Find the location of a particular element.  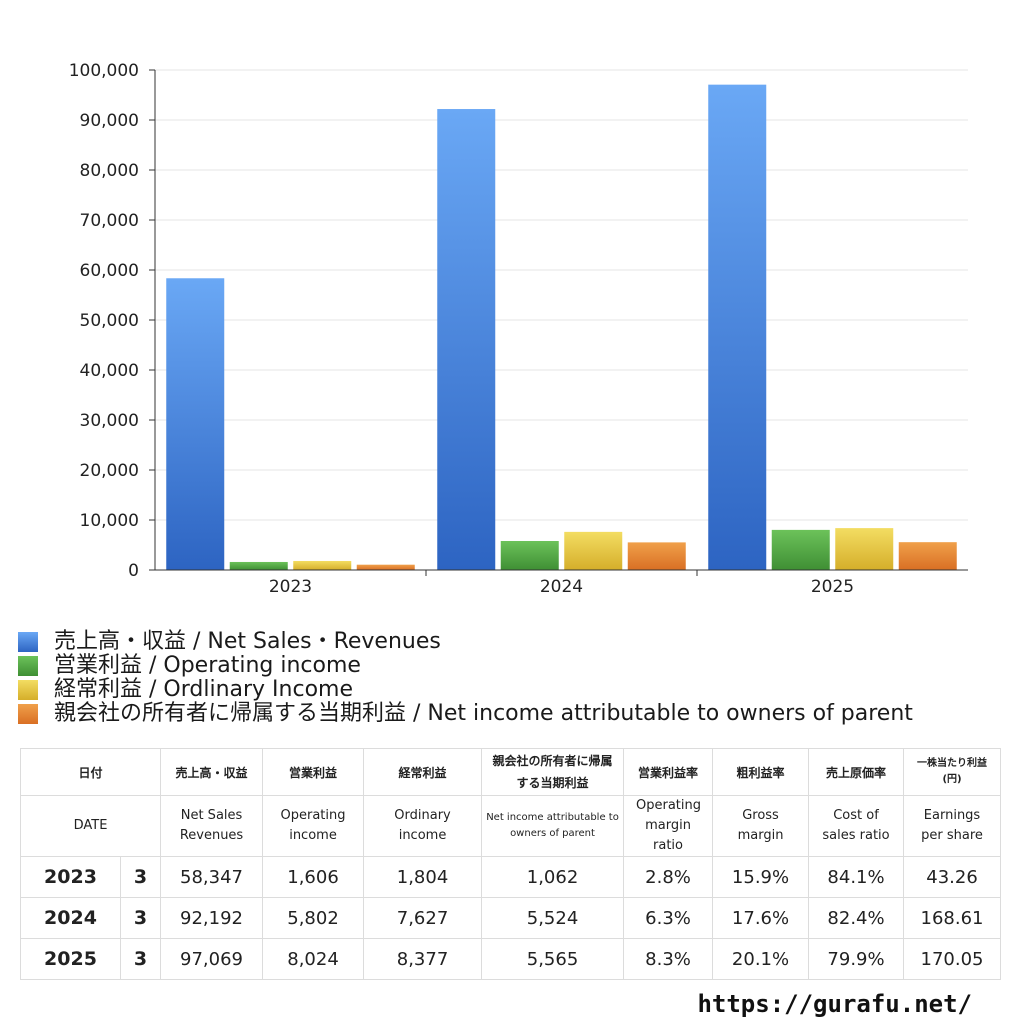

cell-operating-income: 8,024 is located at coordinates (313, 959).